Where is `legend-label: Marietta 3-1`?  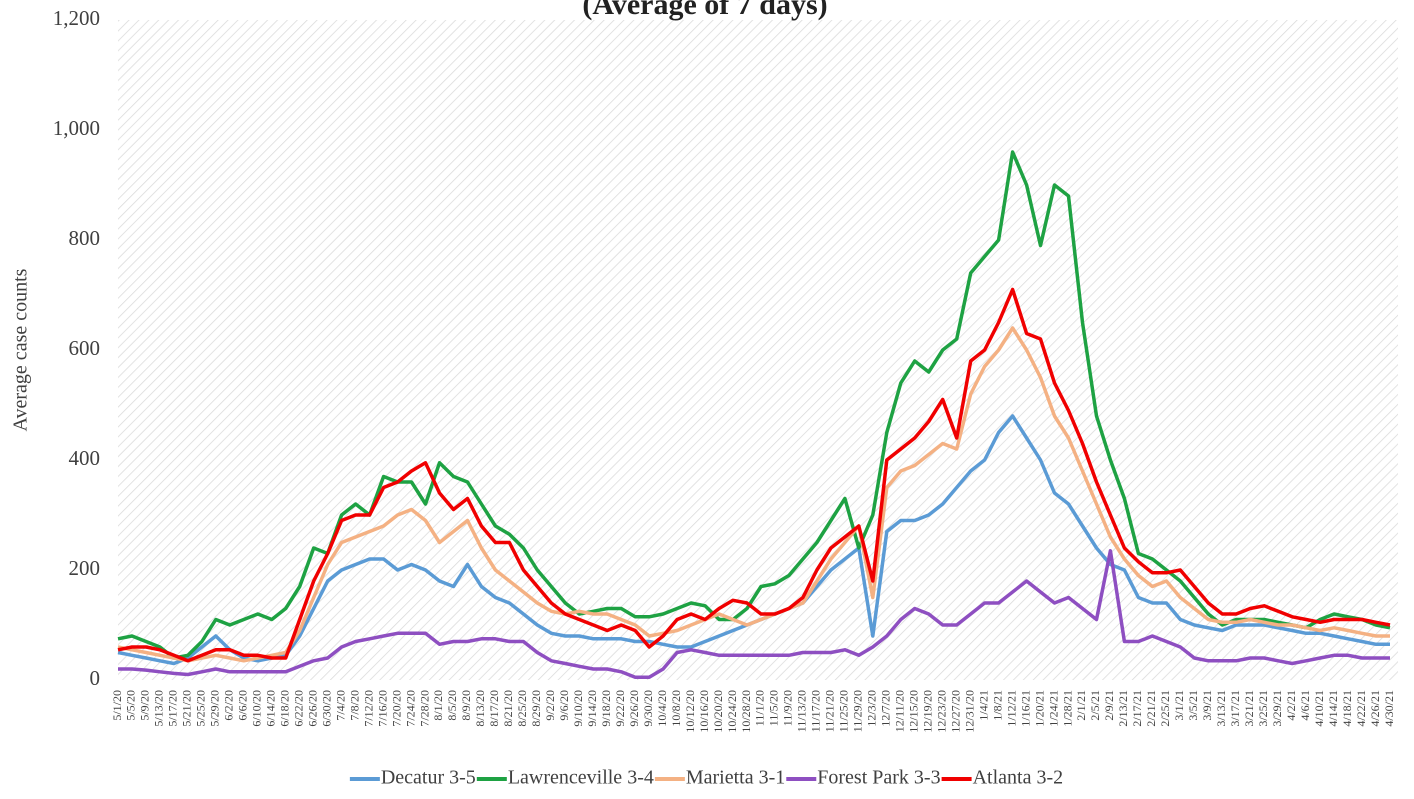
legend-label: Marietta 3-1 is located at coordinates (735, 778).